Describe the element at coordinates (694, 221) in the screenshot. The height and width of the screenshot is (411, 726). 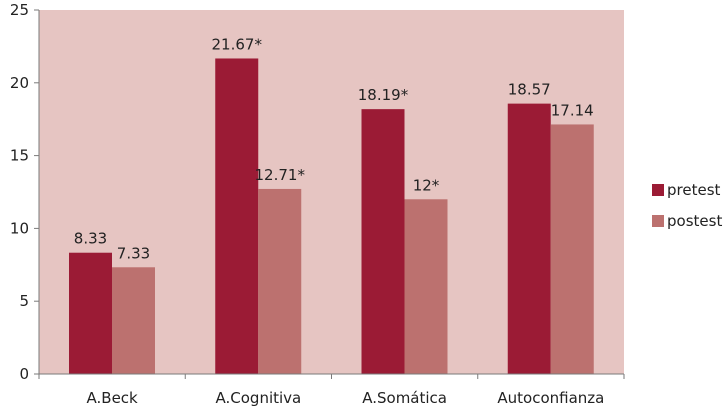
I see `legend-label-postest: postest` at that location.